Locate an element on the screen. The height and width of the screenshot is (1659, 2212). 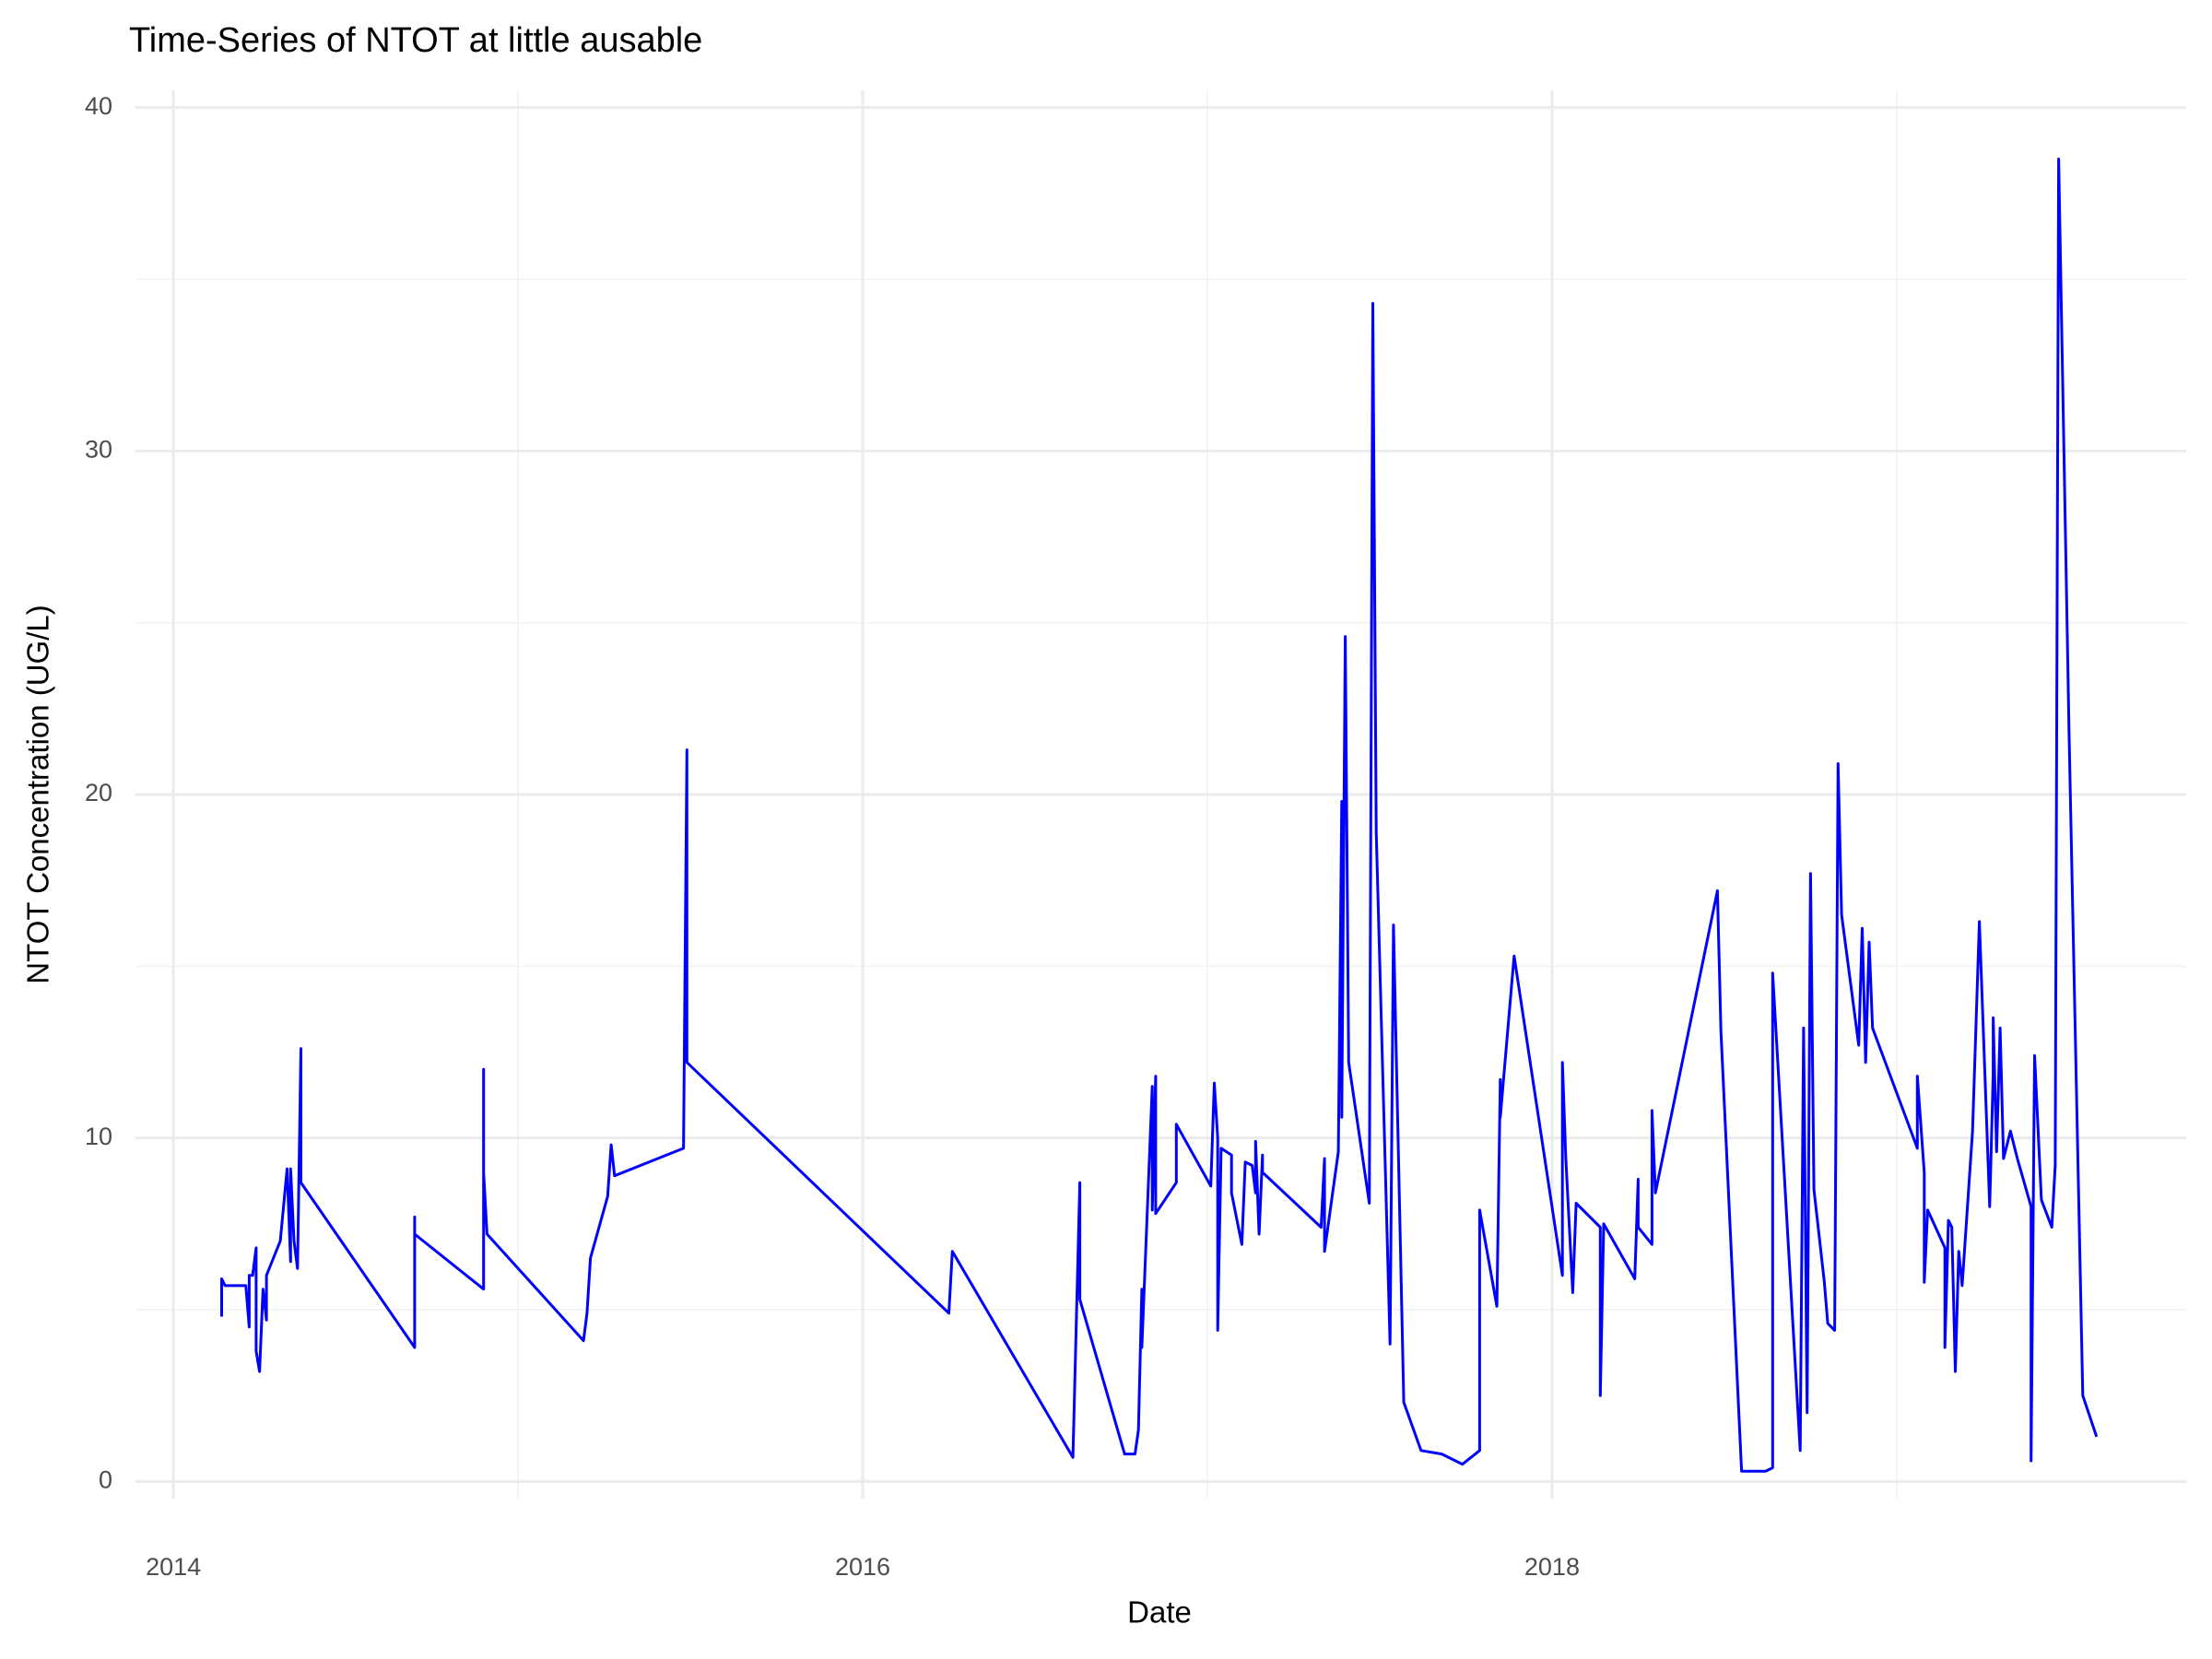
x-tick-label: 2018 is located at coordinates (1552, 1567).